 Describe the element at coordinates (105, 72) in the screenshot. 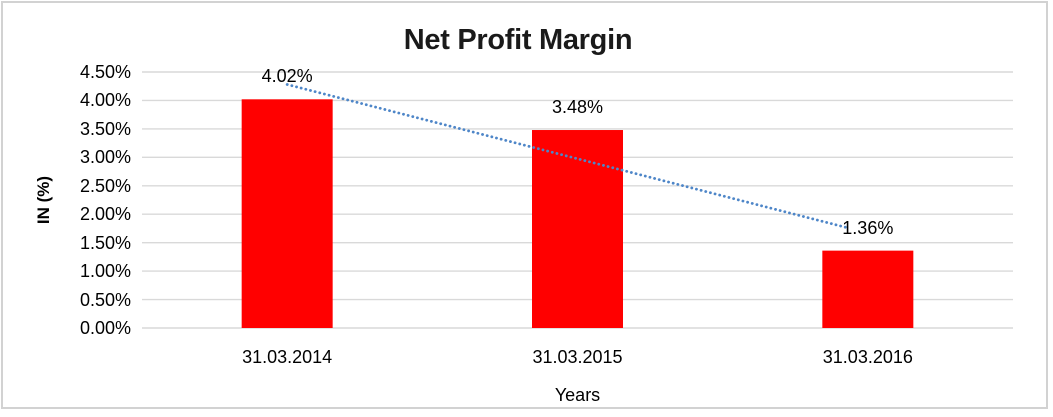

I see `y-tick-label: 4.50%` at that location.